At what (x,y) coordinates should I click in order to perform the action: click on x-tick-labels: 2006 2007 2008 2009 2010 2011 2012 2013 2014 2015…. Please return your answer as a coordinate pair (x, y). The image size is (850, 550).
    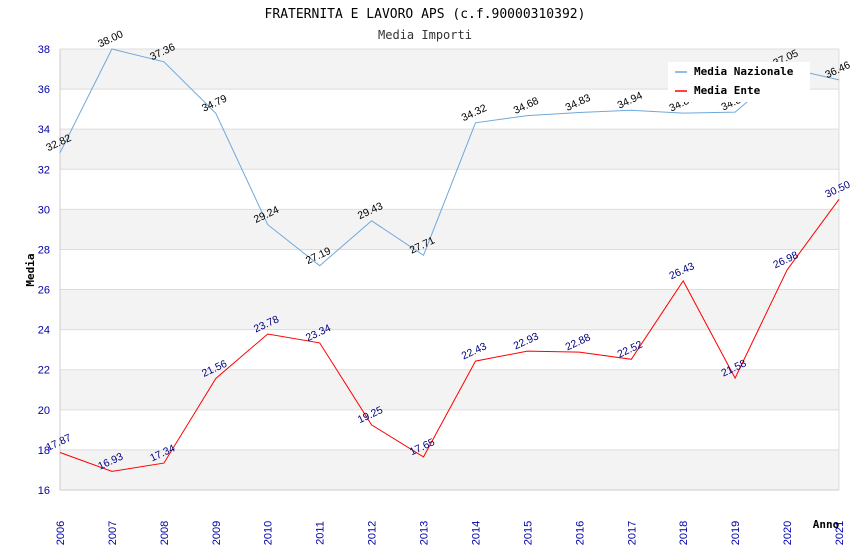
    Looking at the image, I should click on (450, 533).